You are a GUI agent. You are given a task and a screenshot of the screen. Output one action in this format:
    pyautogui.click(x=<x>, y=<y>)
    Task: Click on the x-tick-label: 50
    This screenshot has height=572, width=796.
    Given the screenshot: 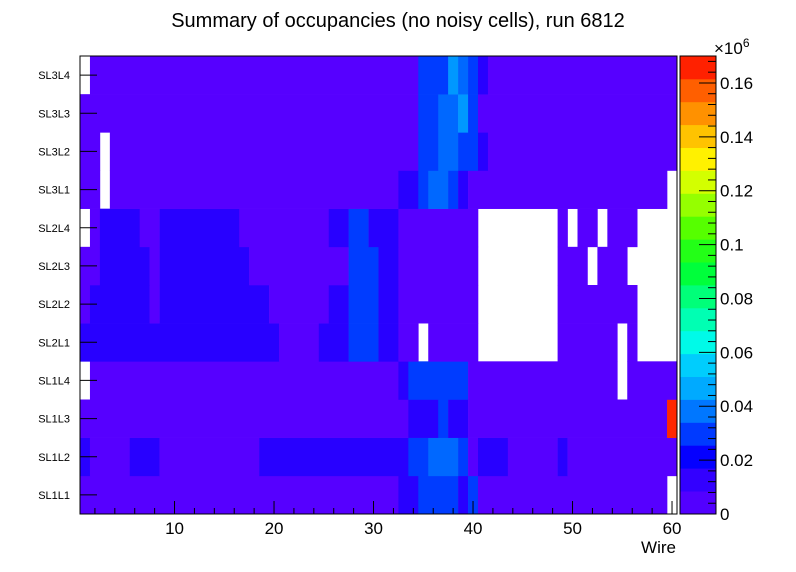 What is the action you would take?
    pyautogui.click(x=572, y=528)
    